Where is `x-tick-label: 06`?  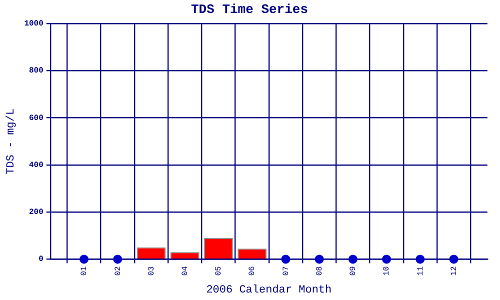
x-tick-label: 06 is located at coordinates (253, 271).